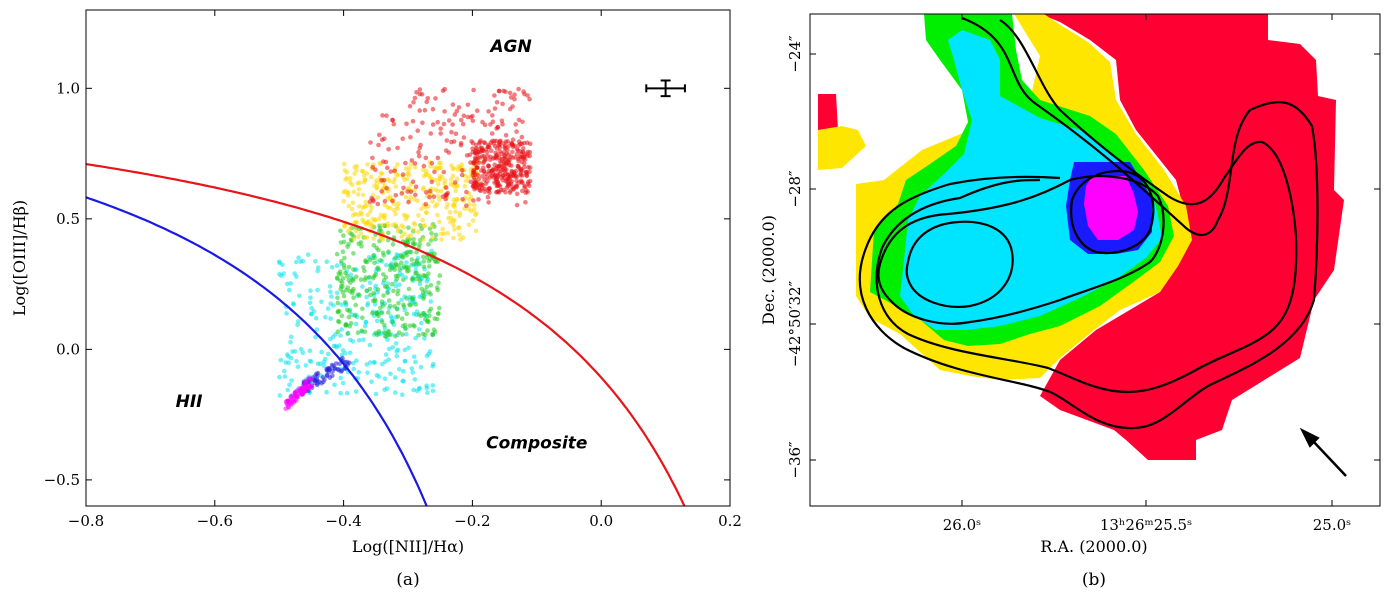 The image size is (1384, 596). I want to click on x-tick-label: 0.2, so click(730, 521).